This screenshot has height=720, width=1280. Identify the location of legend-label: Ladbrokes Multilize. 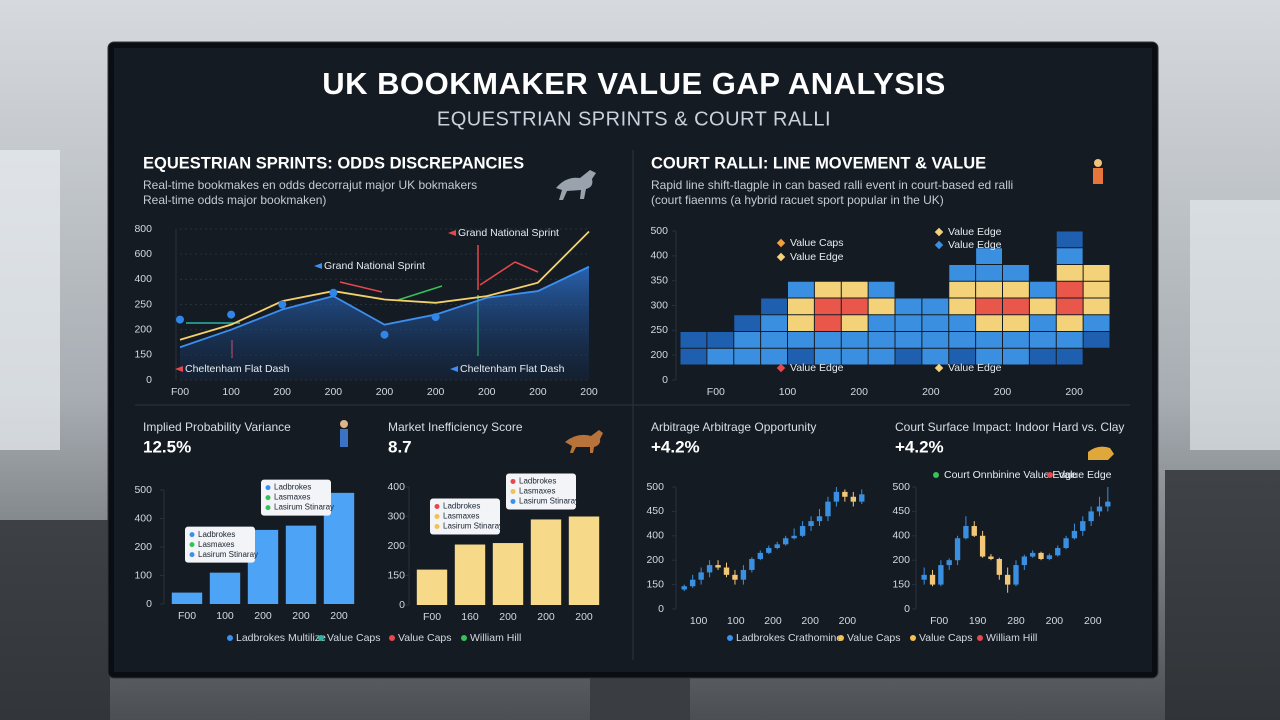
(281, 638).